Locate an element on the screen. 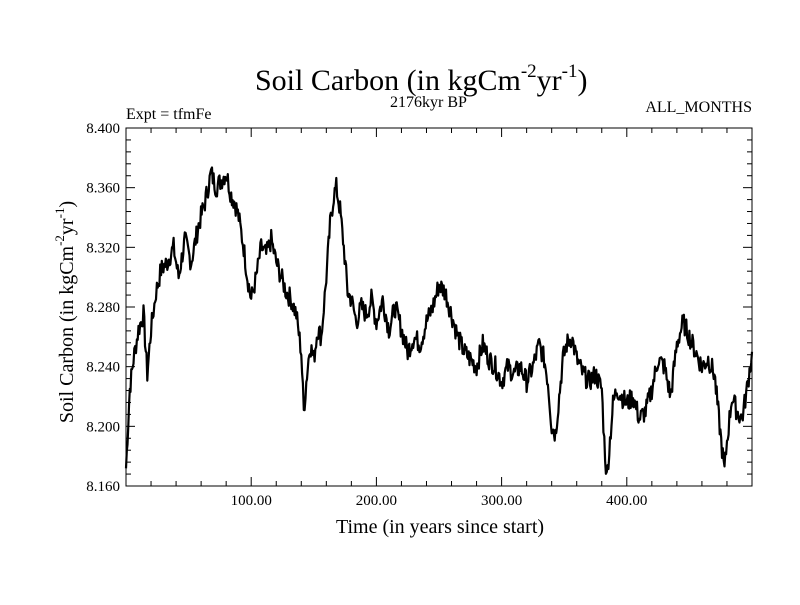 This screenshot has width=800, height=605. chart-title: Soil Carbon (in kgCm-2yr-1) is located at coordinates (421, 79).